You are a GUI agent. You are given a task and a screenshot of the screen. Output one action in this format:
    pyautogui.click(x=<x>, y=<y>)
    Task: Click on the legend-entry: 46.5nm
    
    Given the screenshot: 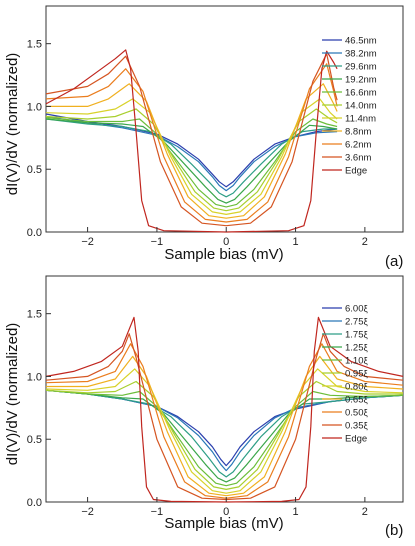 What is the action you would take?
    pyautogui.click(x=361, y=41)
    